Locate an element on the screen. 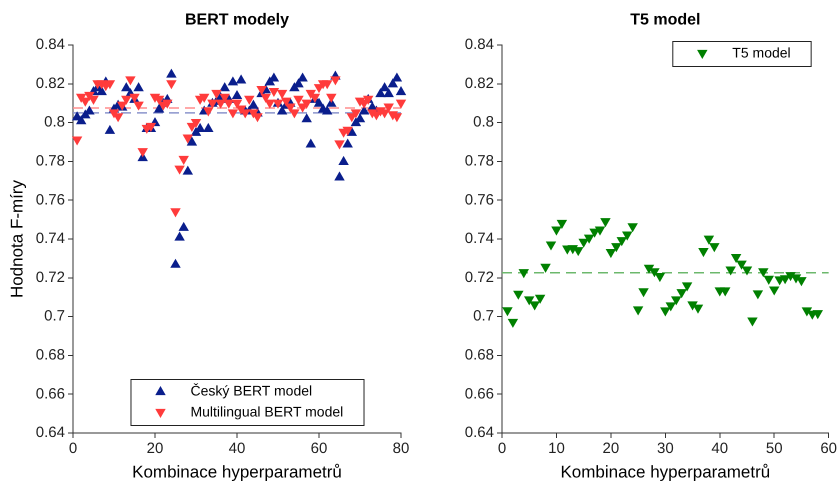 Image resolution: width=839 pixels, height=481 pixels. legend-label: Český BERT model is located at coordinates (251, 390).